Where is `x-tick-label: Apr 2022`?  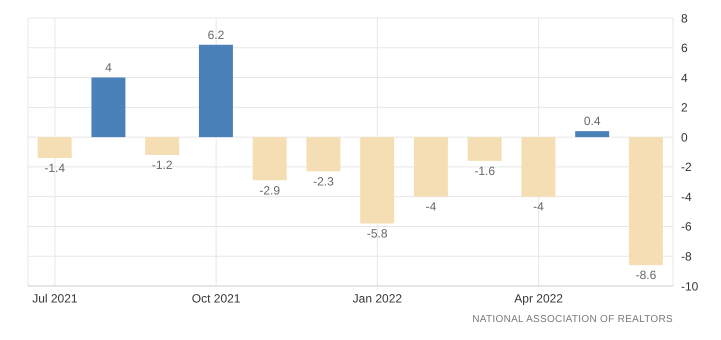 x-tick-label: Apr 2022 is located at coordinates (539, 299).